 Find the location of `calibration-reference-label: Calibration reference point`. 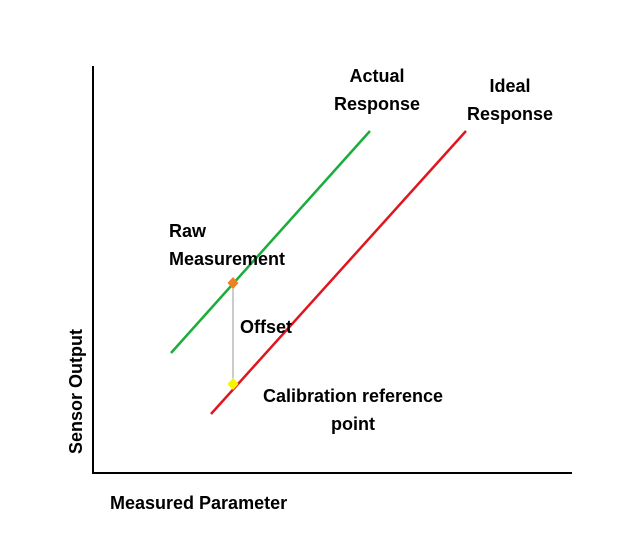

calibration-reference-label: Calibration reference point is located at coordinates (353, 410).